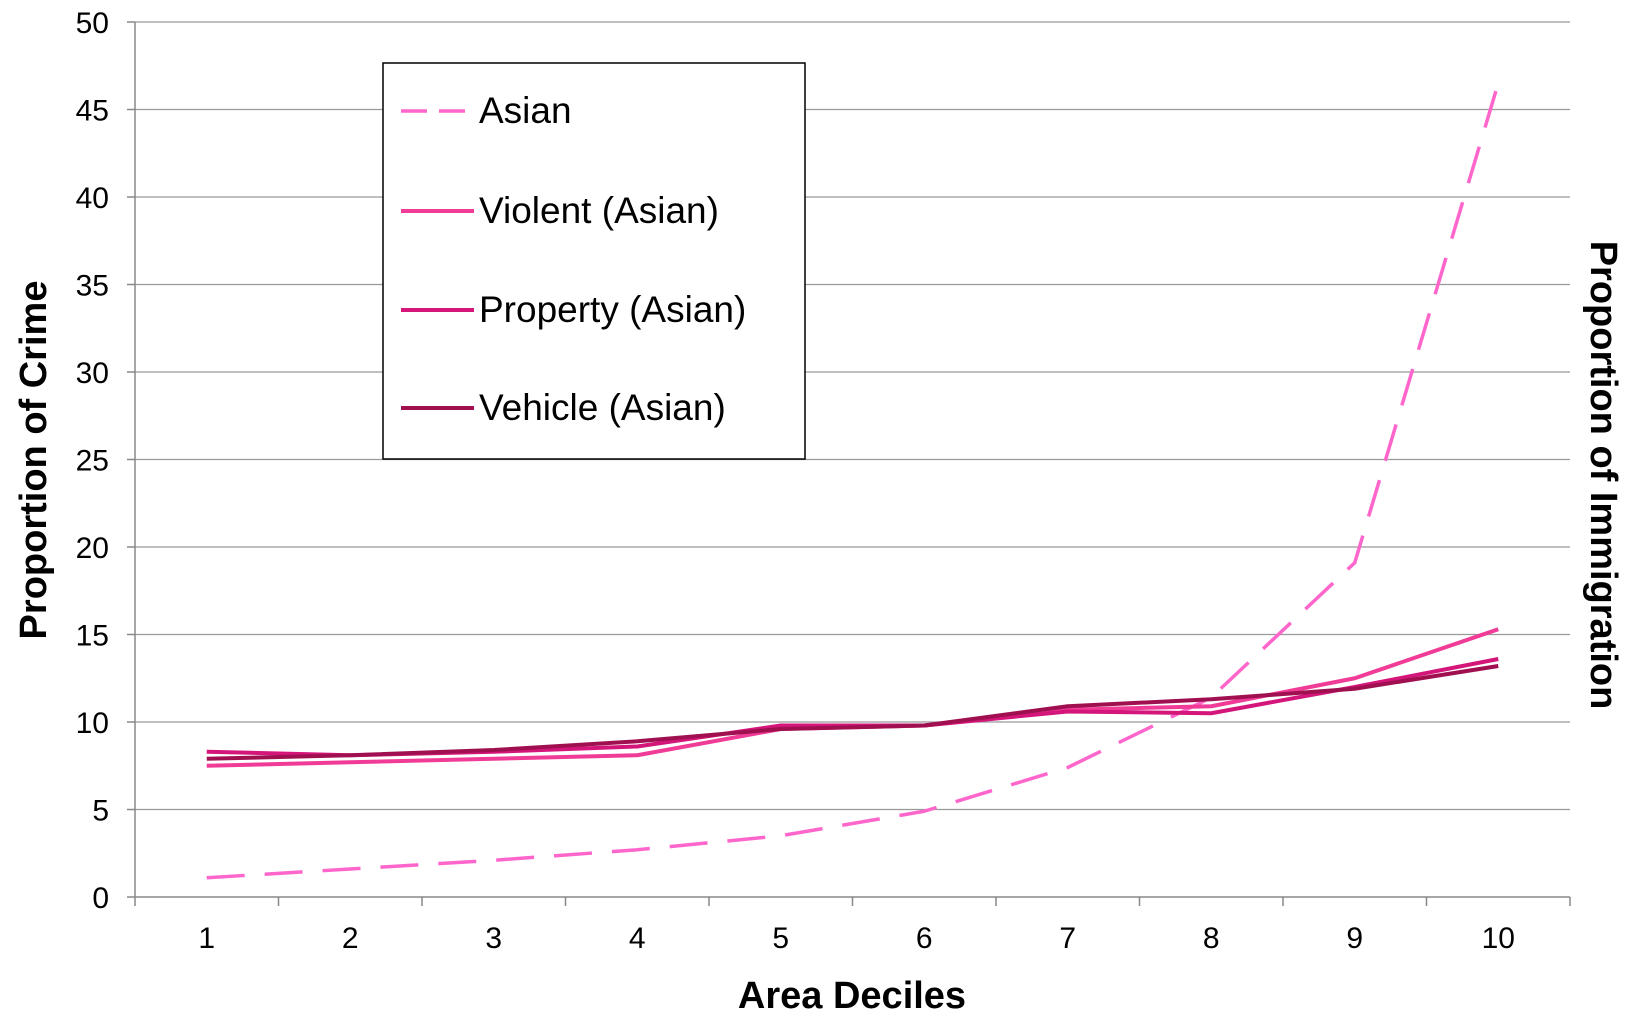  Describe the element at coordinates (92, 373) in the screenshot. I see `y-tick-label: 30` at that location.